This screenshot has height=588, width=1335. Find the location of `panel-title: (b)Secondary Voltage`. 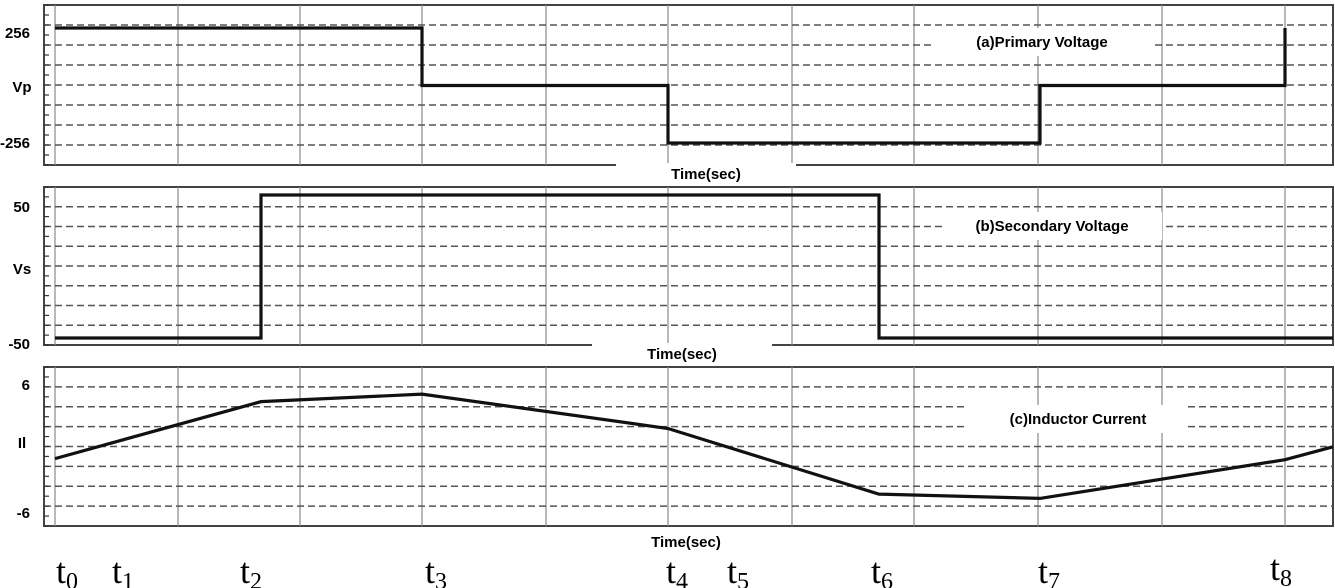

panel-title: (b)Secondary Voltage is located at coordinates (1051, 226).